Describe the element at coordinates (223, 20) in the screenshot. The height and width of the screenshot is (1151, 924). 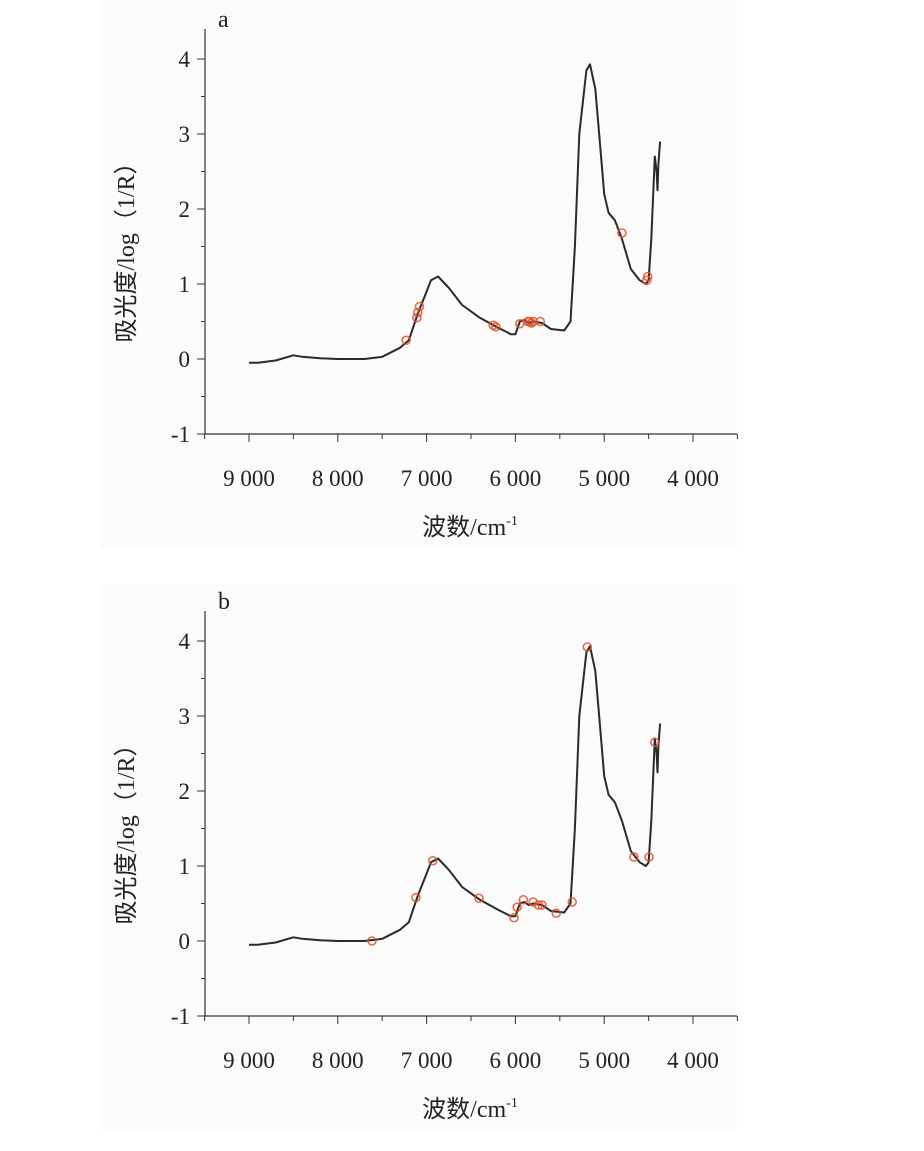
I see `panel-label: a` at that location.